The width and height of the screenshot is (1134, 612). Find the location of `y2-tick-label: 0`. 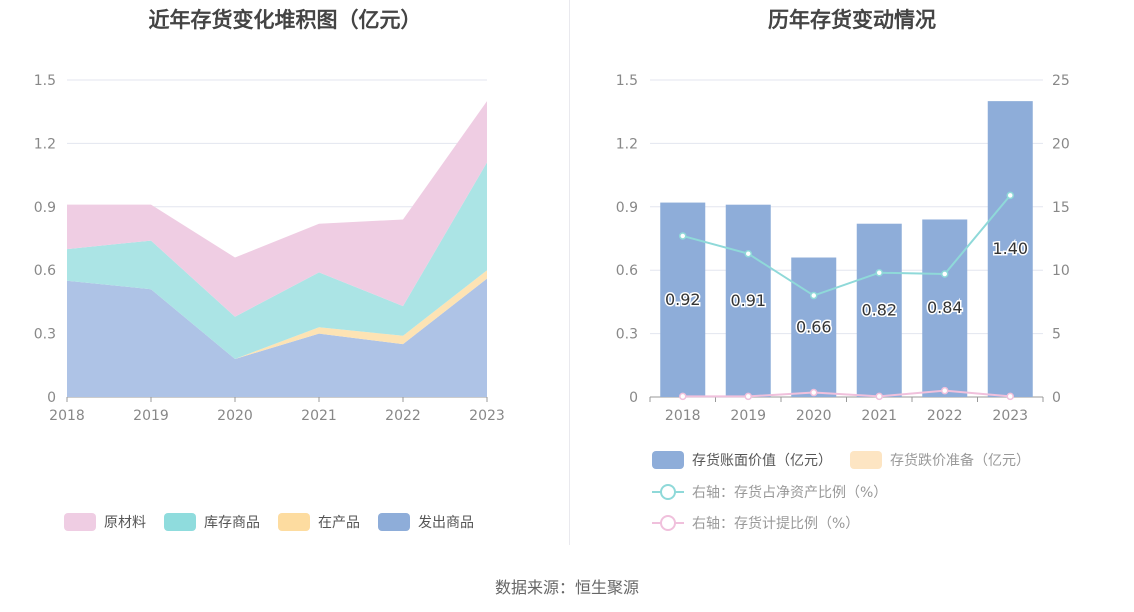

y2-tick-label: 0 is located at coordinates (1056, 398).